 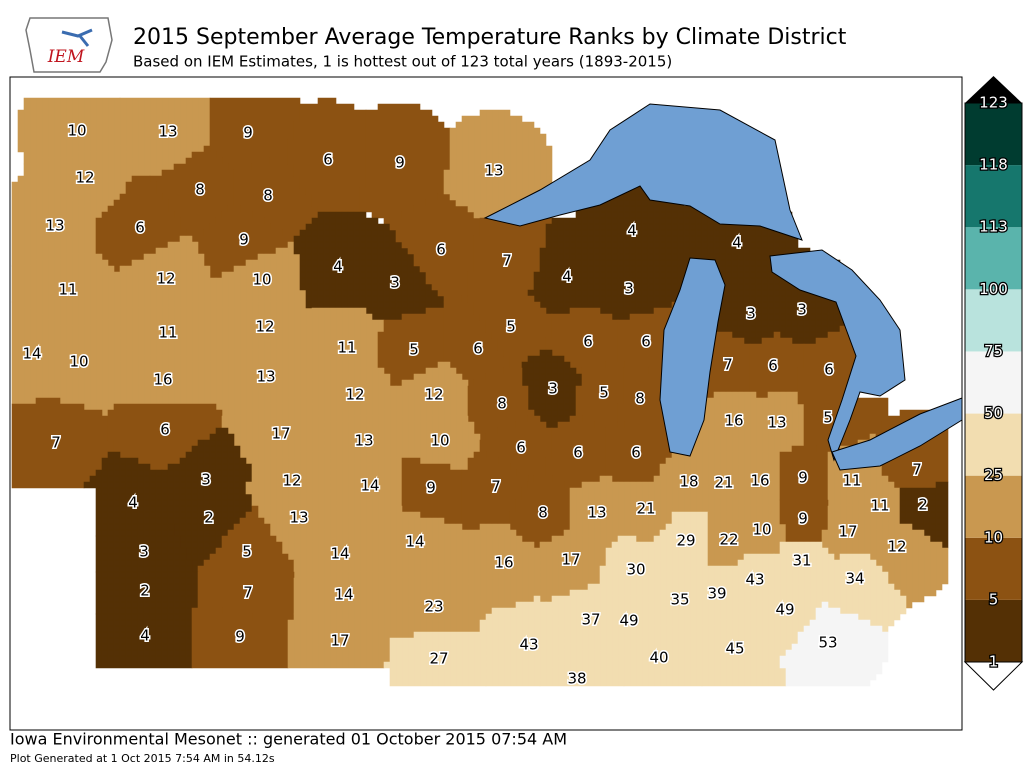 What do you see at coordinates (414, 542) in the screenshot?
I see `district-rank: 14` at bounding box center [414, 542].